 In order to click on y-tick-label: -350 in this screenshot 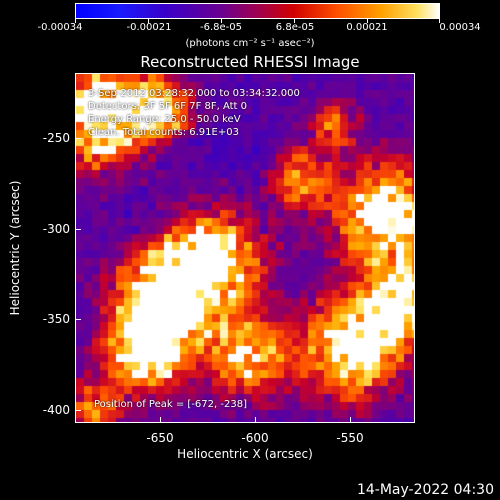, I will do `click(56, 319)`.